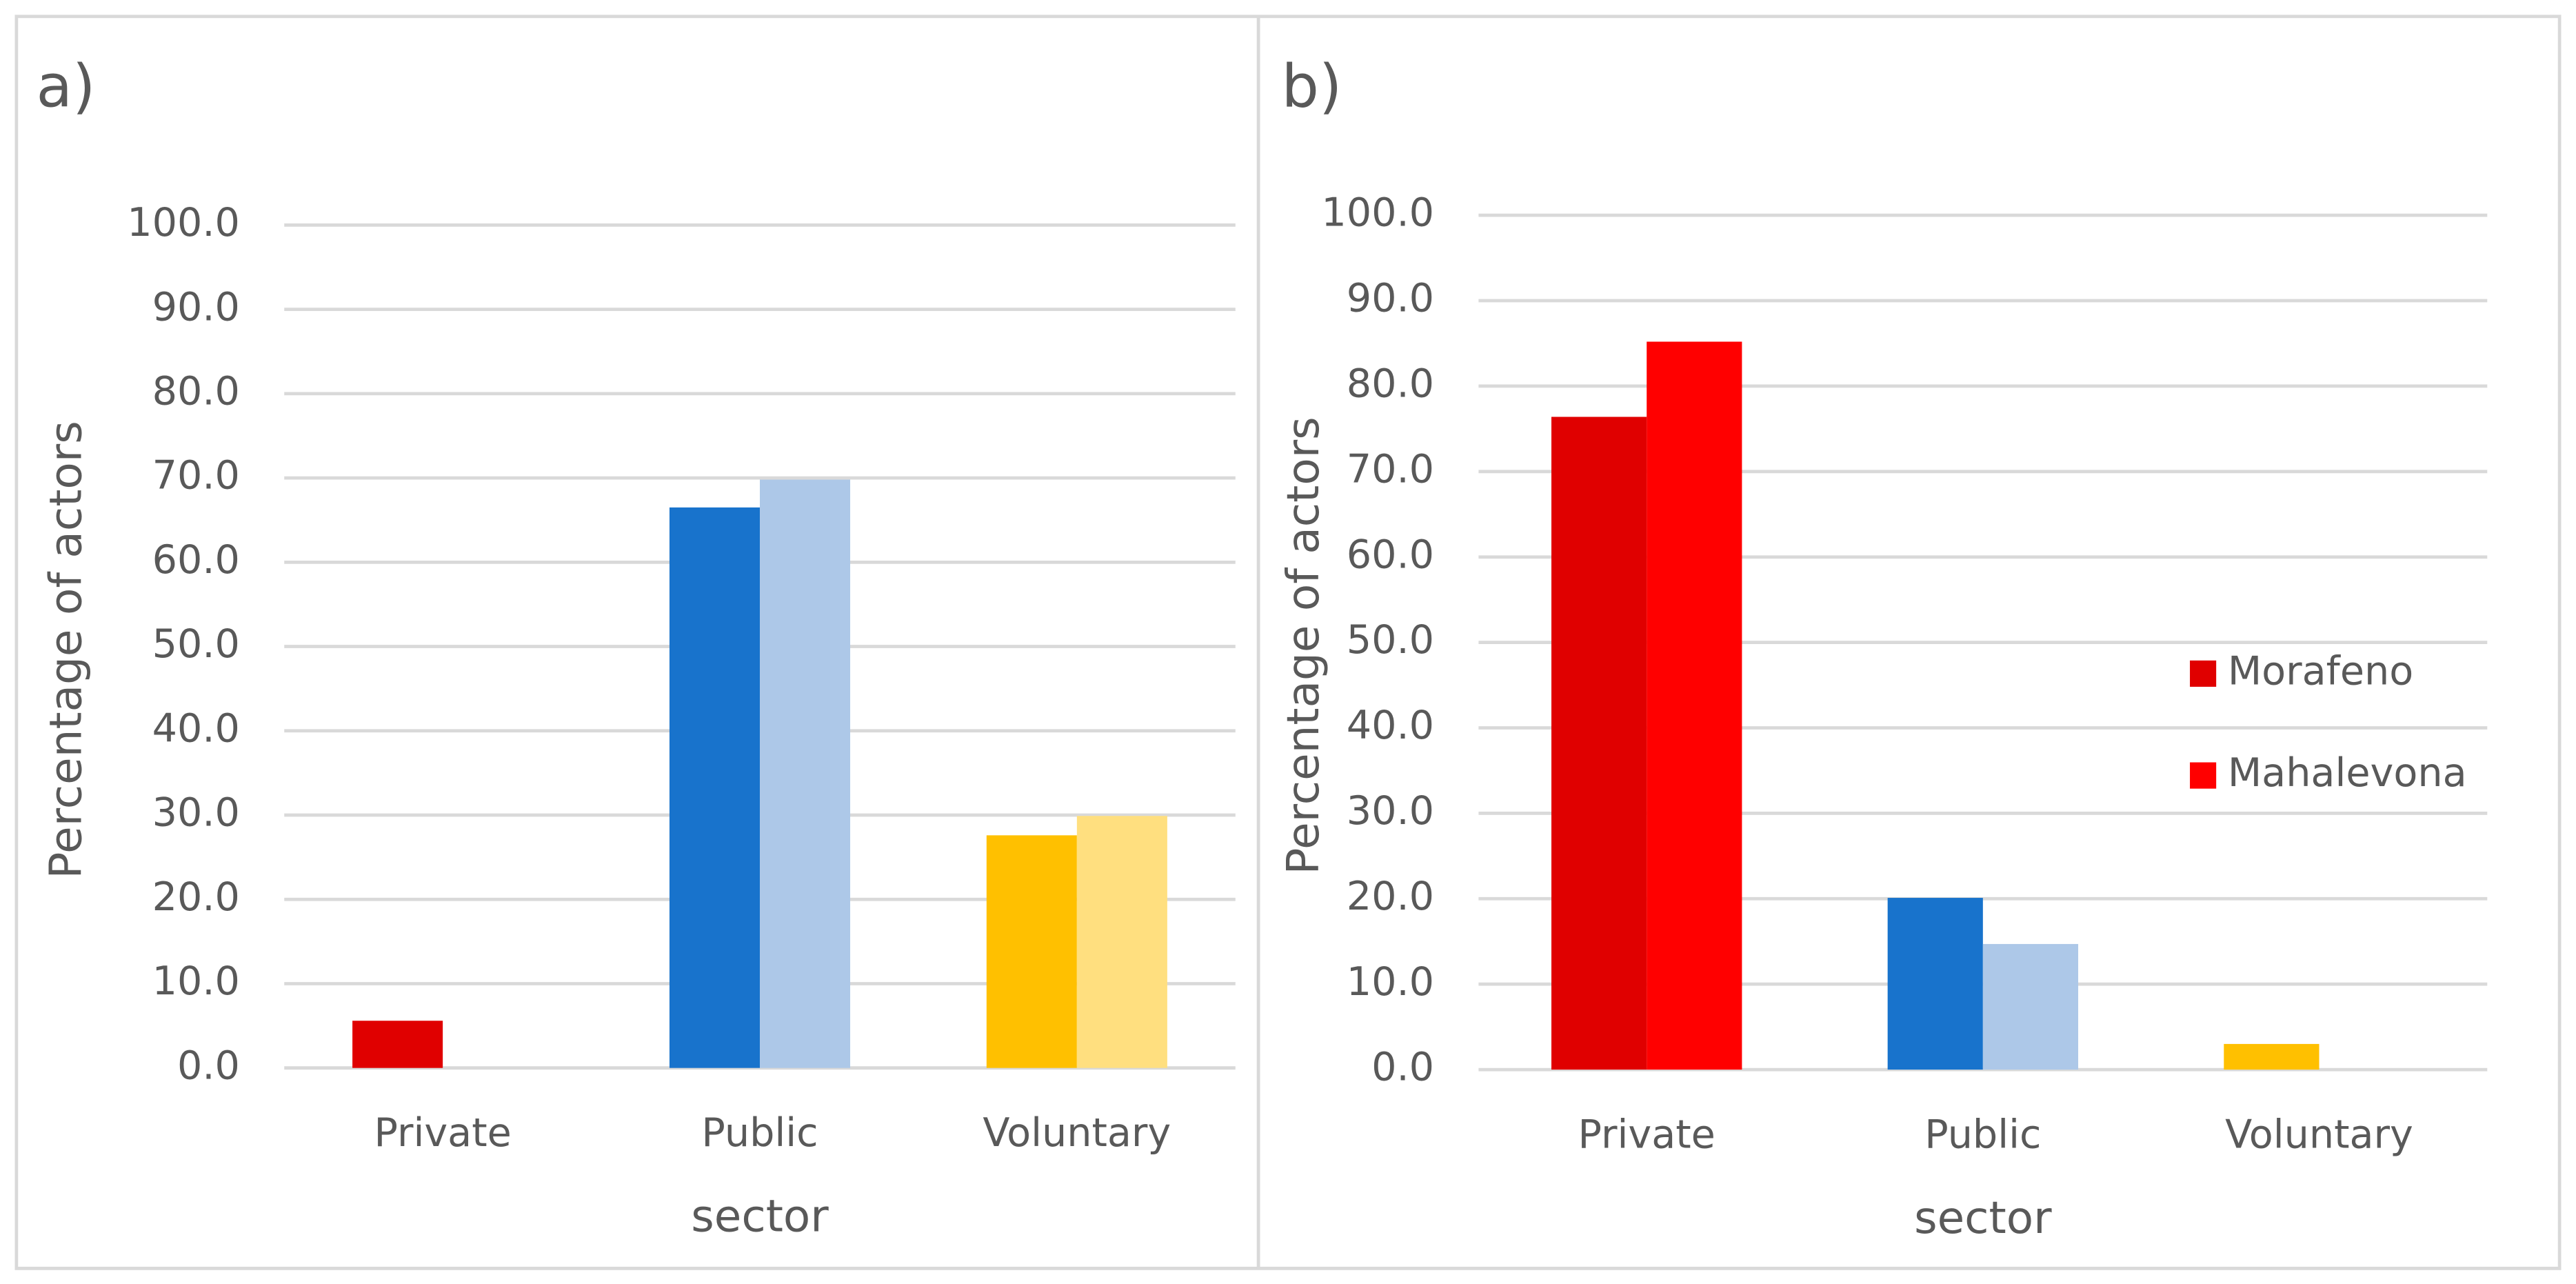 The height and width of the screenshot is (1284, 2576). Describe the element at coordinates (2347, 773) in the screenshot. I see `legend-label: Mahalevona` at that location.